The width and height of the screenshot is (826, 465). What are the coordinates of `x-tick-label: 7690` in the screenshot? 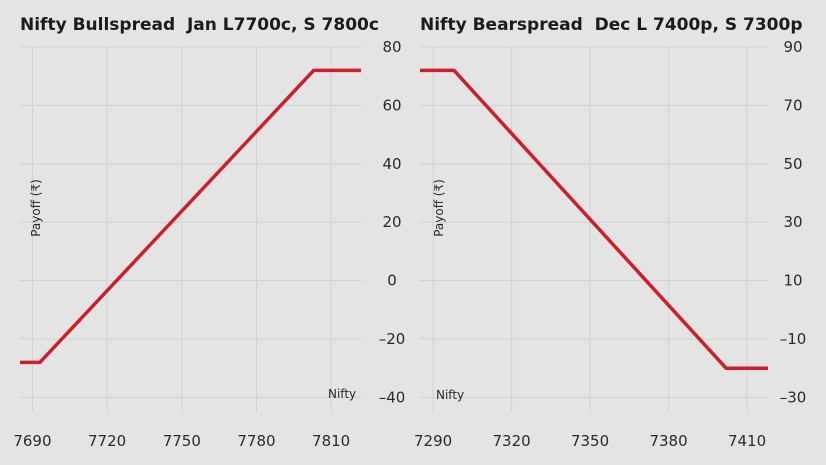 It's located at (32, 441).